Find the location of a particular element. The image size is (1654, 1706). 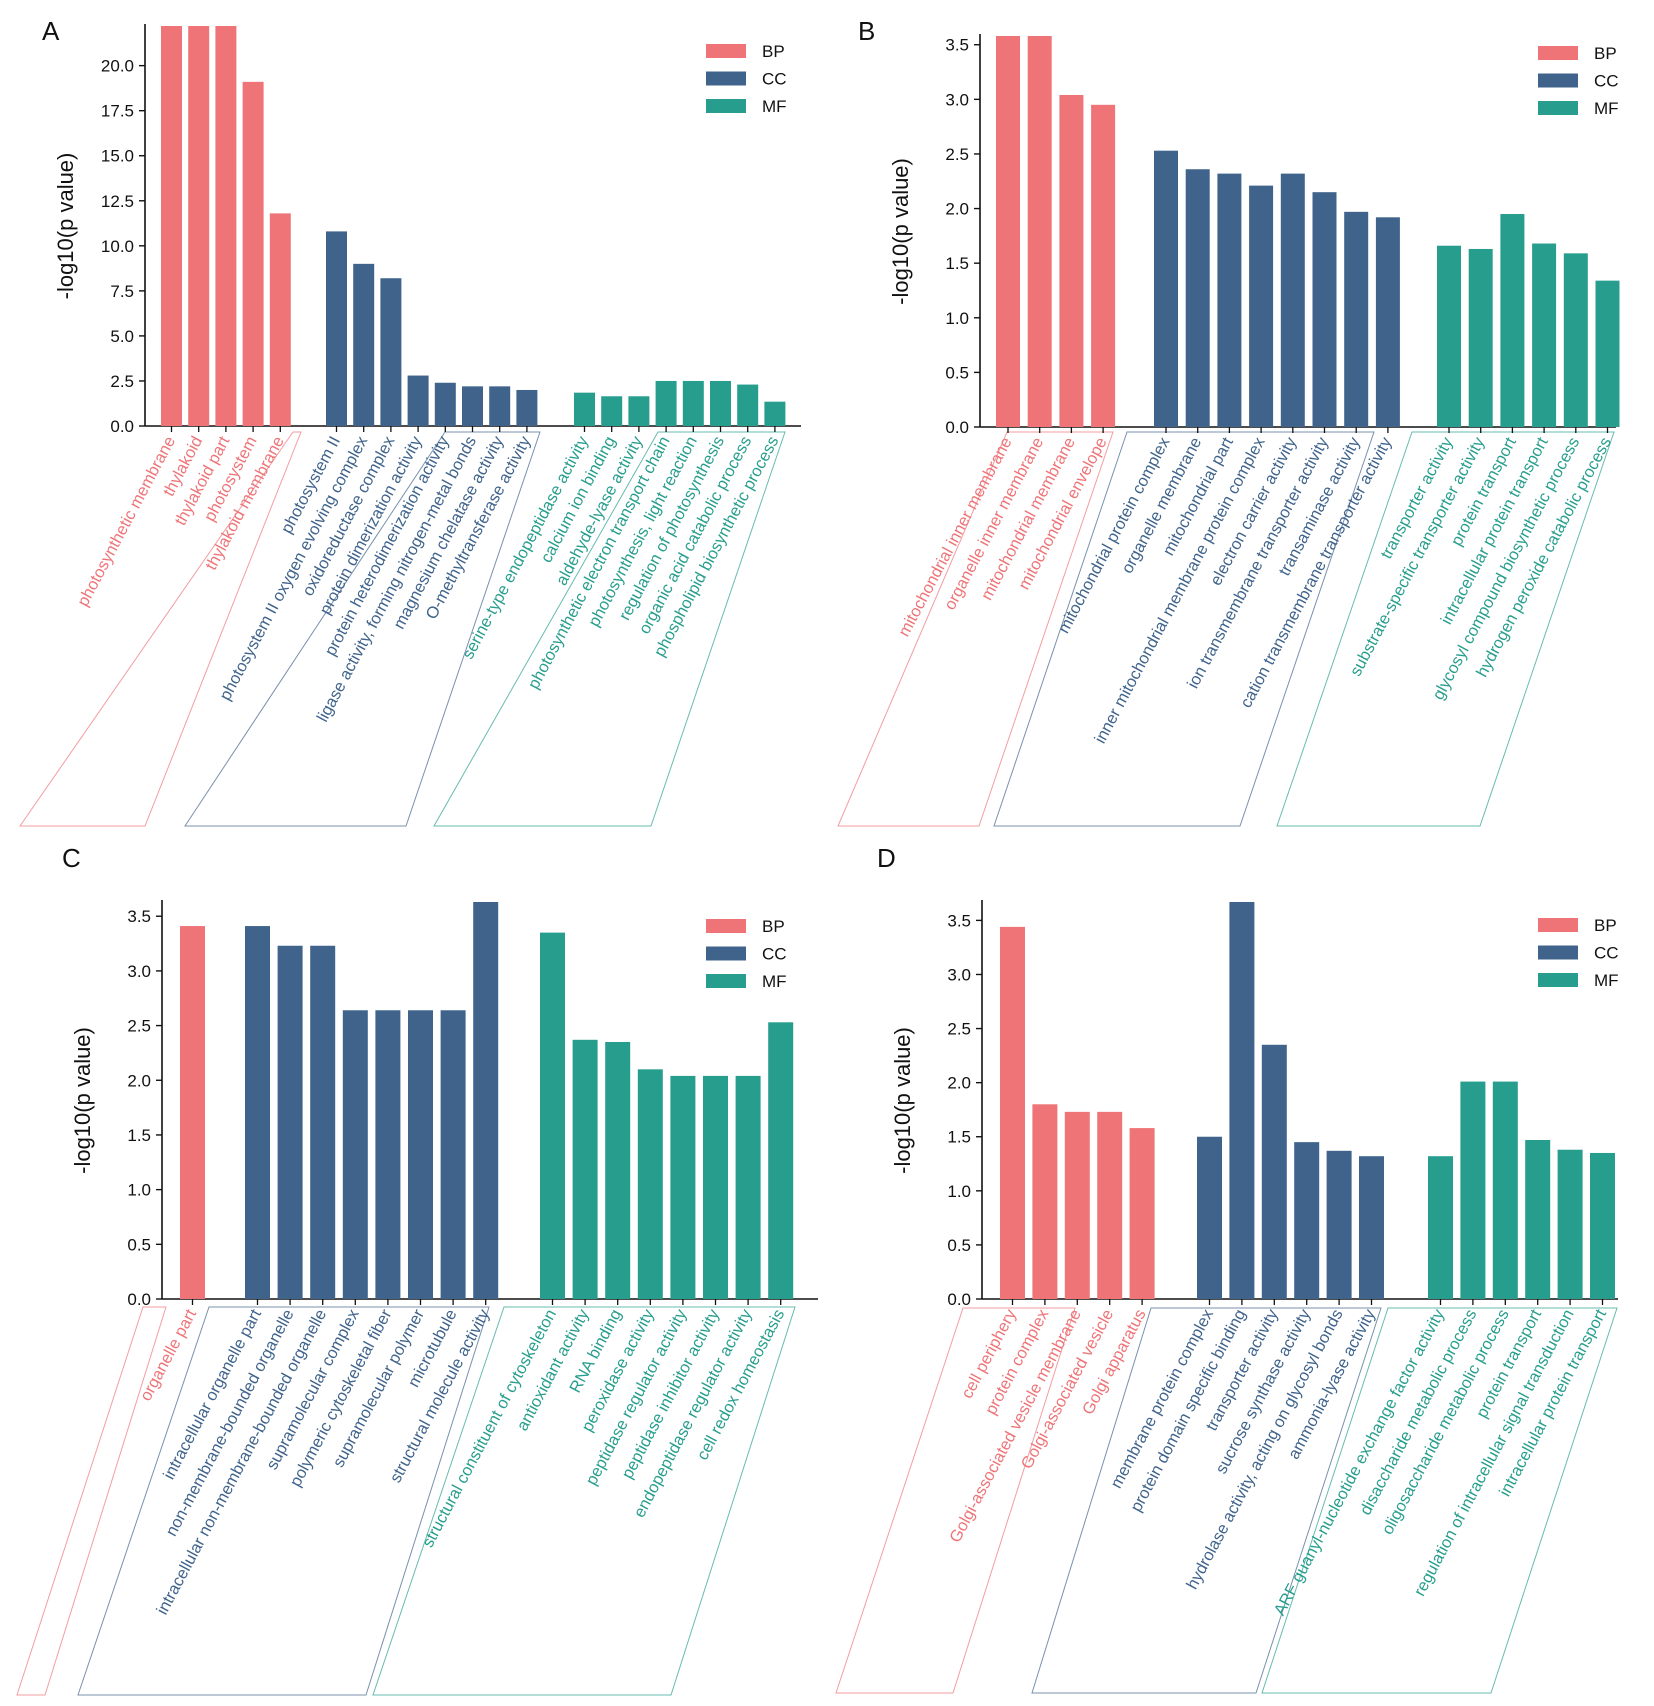

category-label: organelle part is located at coordinates (168, 1355).